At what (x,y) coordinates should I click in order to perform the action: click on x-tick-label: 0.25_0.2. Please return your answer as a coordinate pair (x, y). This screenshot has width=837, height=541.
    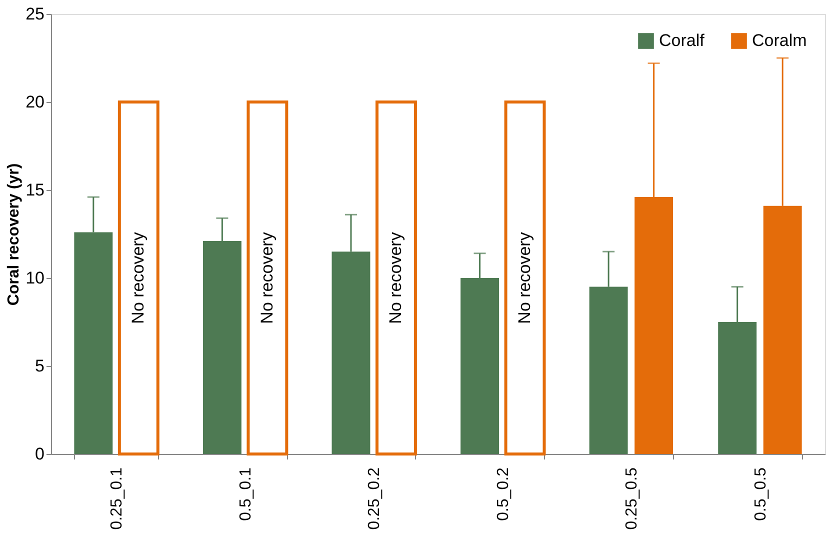
    Looking at the image, I should click on (375, 498).